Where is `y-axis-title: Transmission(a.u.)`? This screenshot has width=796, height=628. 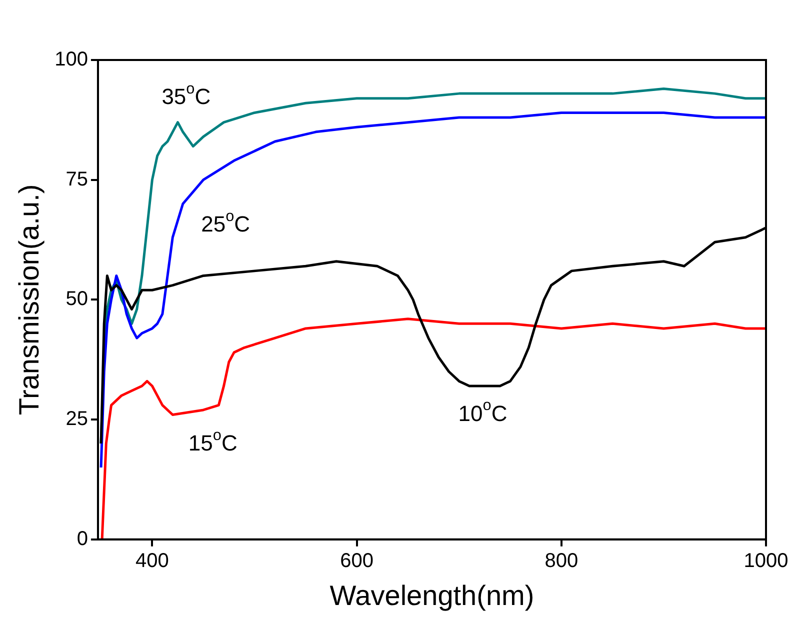
y-axis-title: Transmission(a.u.) is located at coordinates (29, 300).